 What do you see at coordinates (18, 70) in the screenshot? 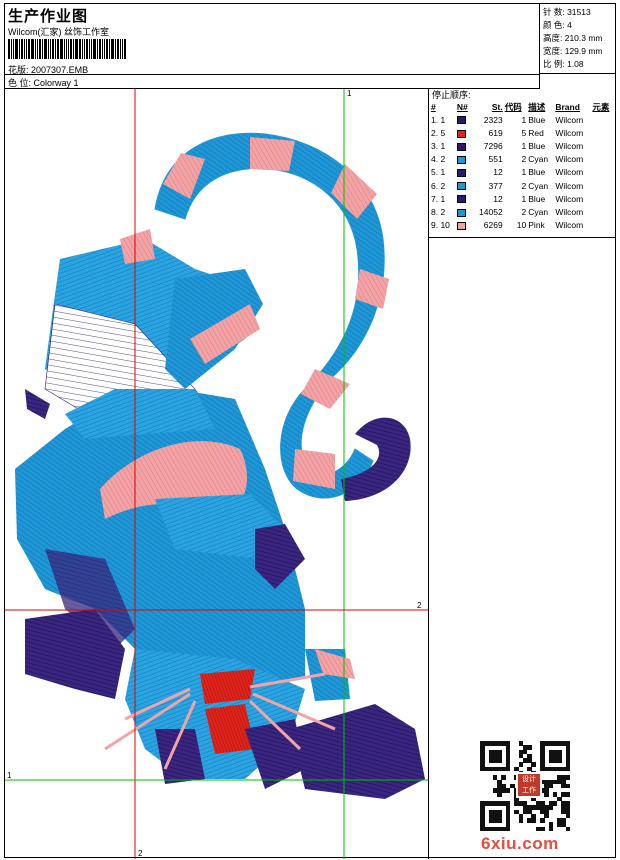
I see `design-label: 花版:` at bounding box center [18, 70].